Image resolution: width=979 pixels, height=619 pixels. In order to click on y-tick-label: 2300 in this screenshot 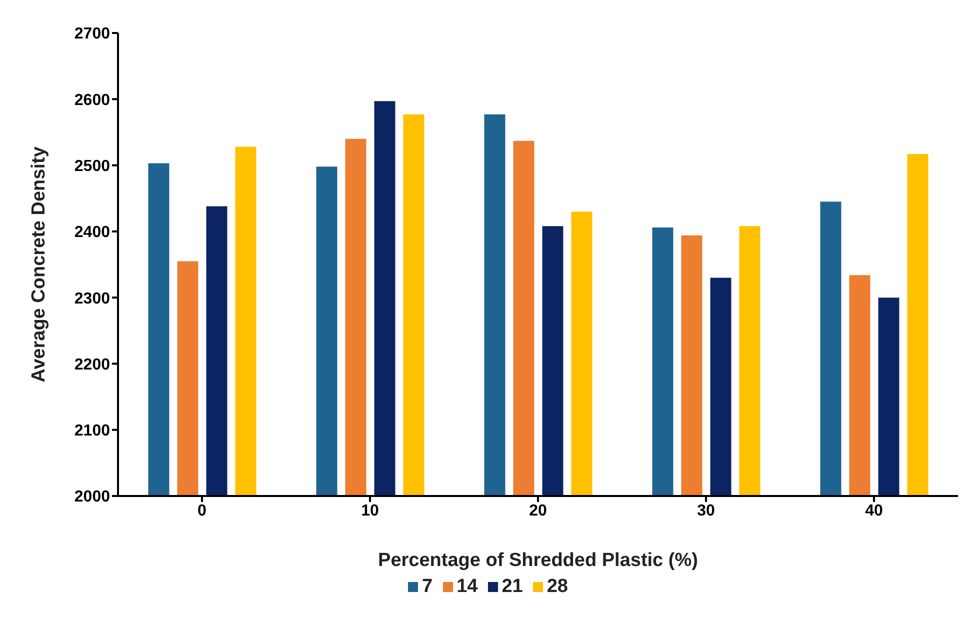, I will do `click(92, 299)`.